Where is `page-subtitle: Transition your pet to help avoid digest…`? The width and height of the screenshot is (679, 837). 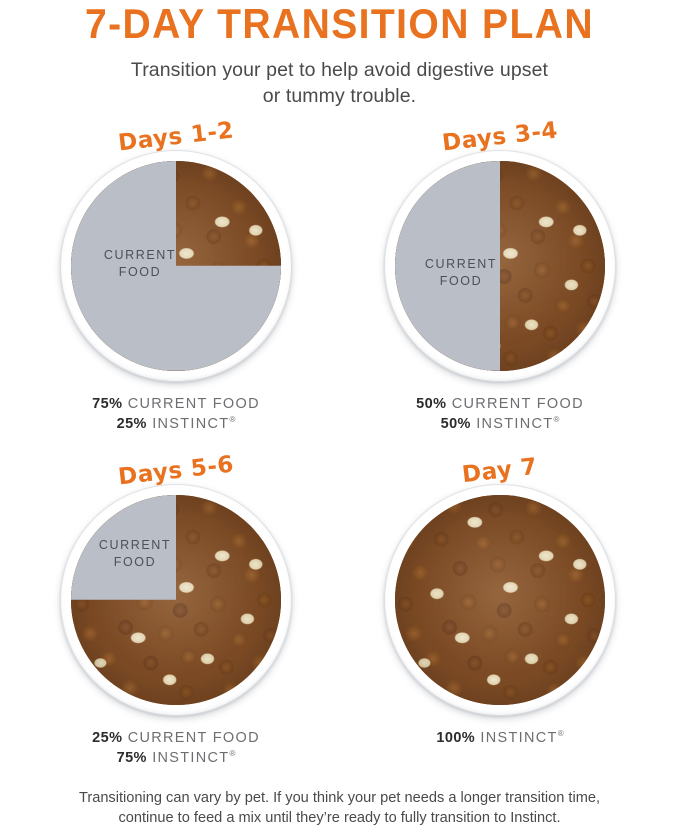
page-subtitle: Transition your pet to help avoid digest… is located at coordinates (340, 83).